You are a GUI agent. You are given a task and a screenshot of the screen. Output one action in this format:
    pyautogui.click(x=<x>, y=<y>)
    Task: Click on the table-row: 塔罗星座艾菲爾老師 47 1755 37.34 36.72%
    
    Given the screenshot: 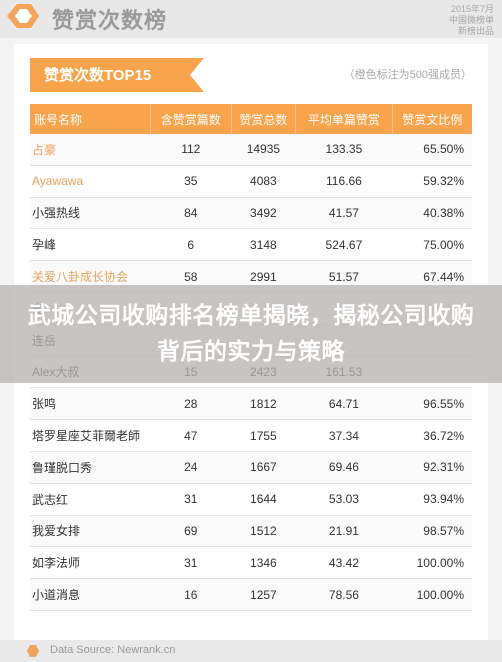 What is the action you would take?
    pyautogui.click(x=251, y=435)
    